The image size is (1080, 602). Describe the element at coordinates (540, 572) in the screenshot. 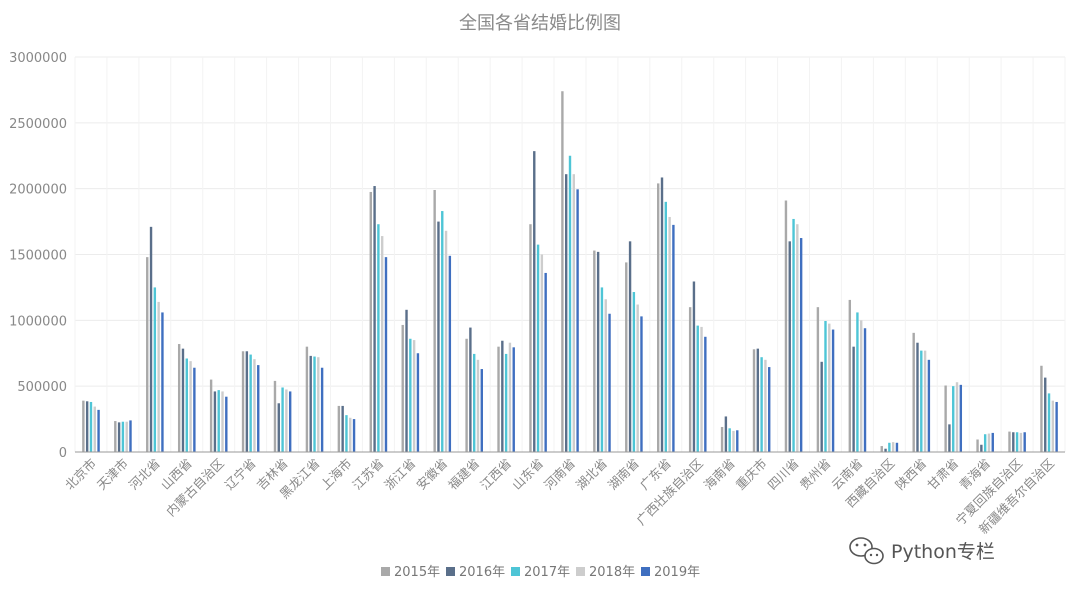

I see `legend: 2015年 2016年 2017年 2018年 2019年` at that location.